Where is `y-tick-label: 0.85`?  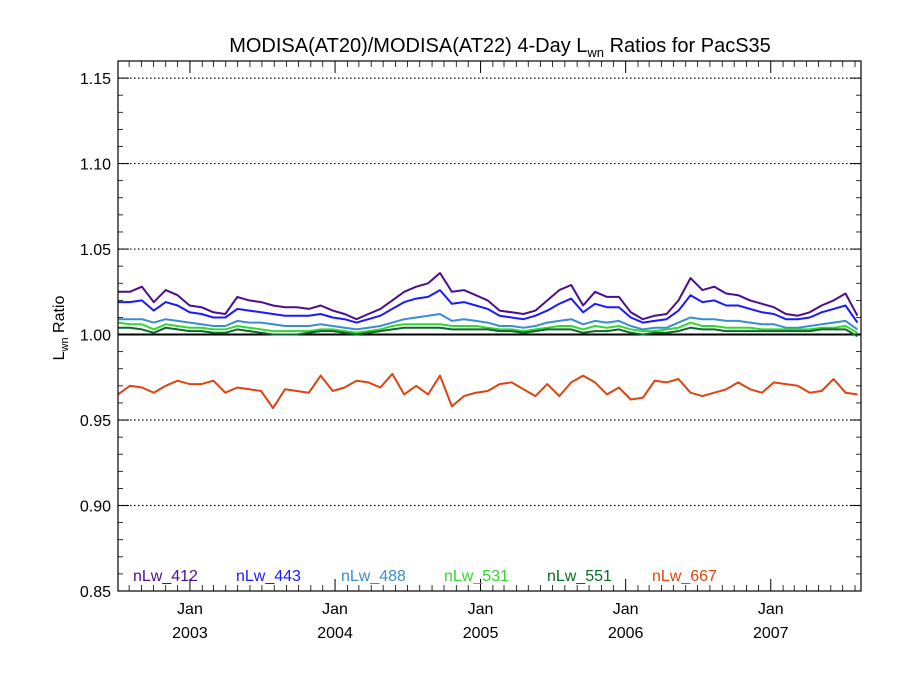
y-tick-label: 0.85 is located at coordinates (95, 592).